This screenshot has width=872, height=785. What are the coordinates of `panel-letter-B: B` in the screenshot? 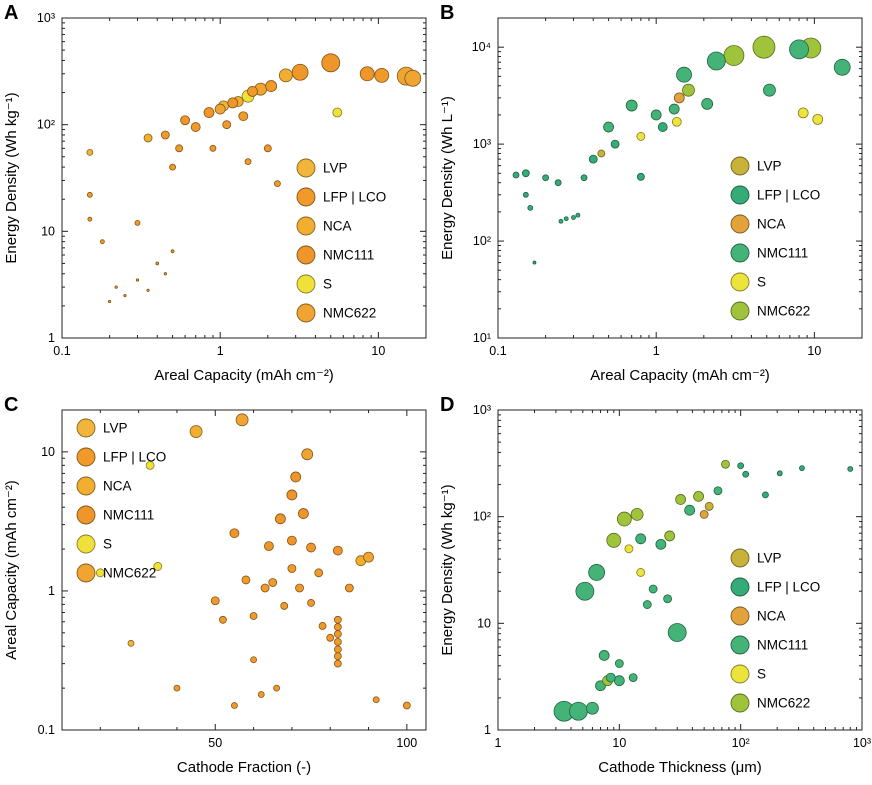 It's located at (447, 13).